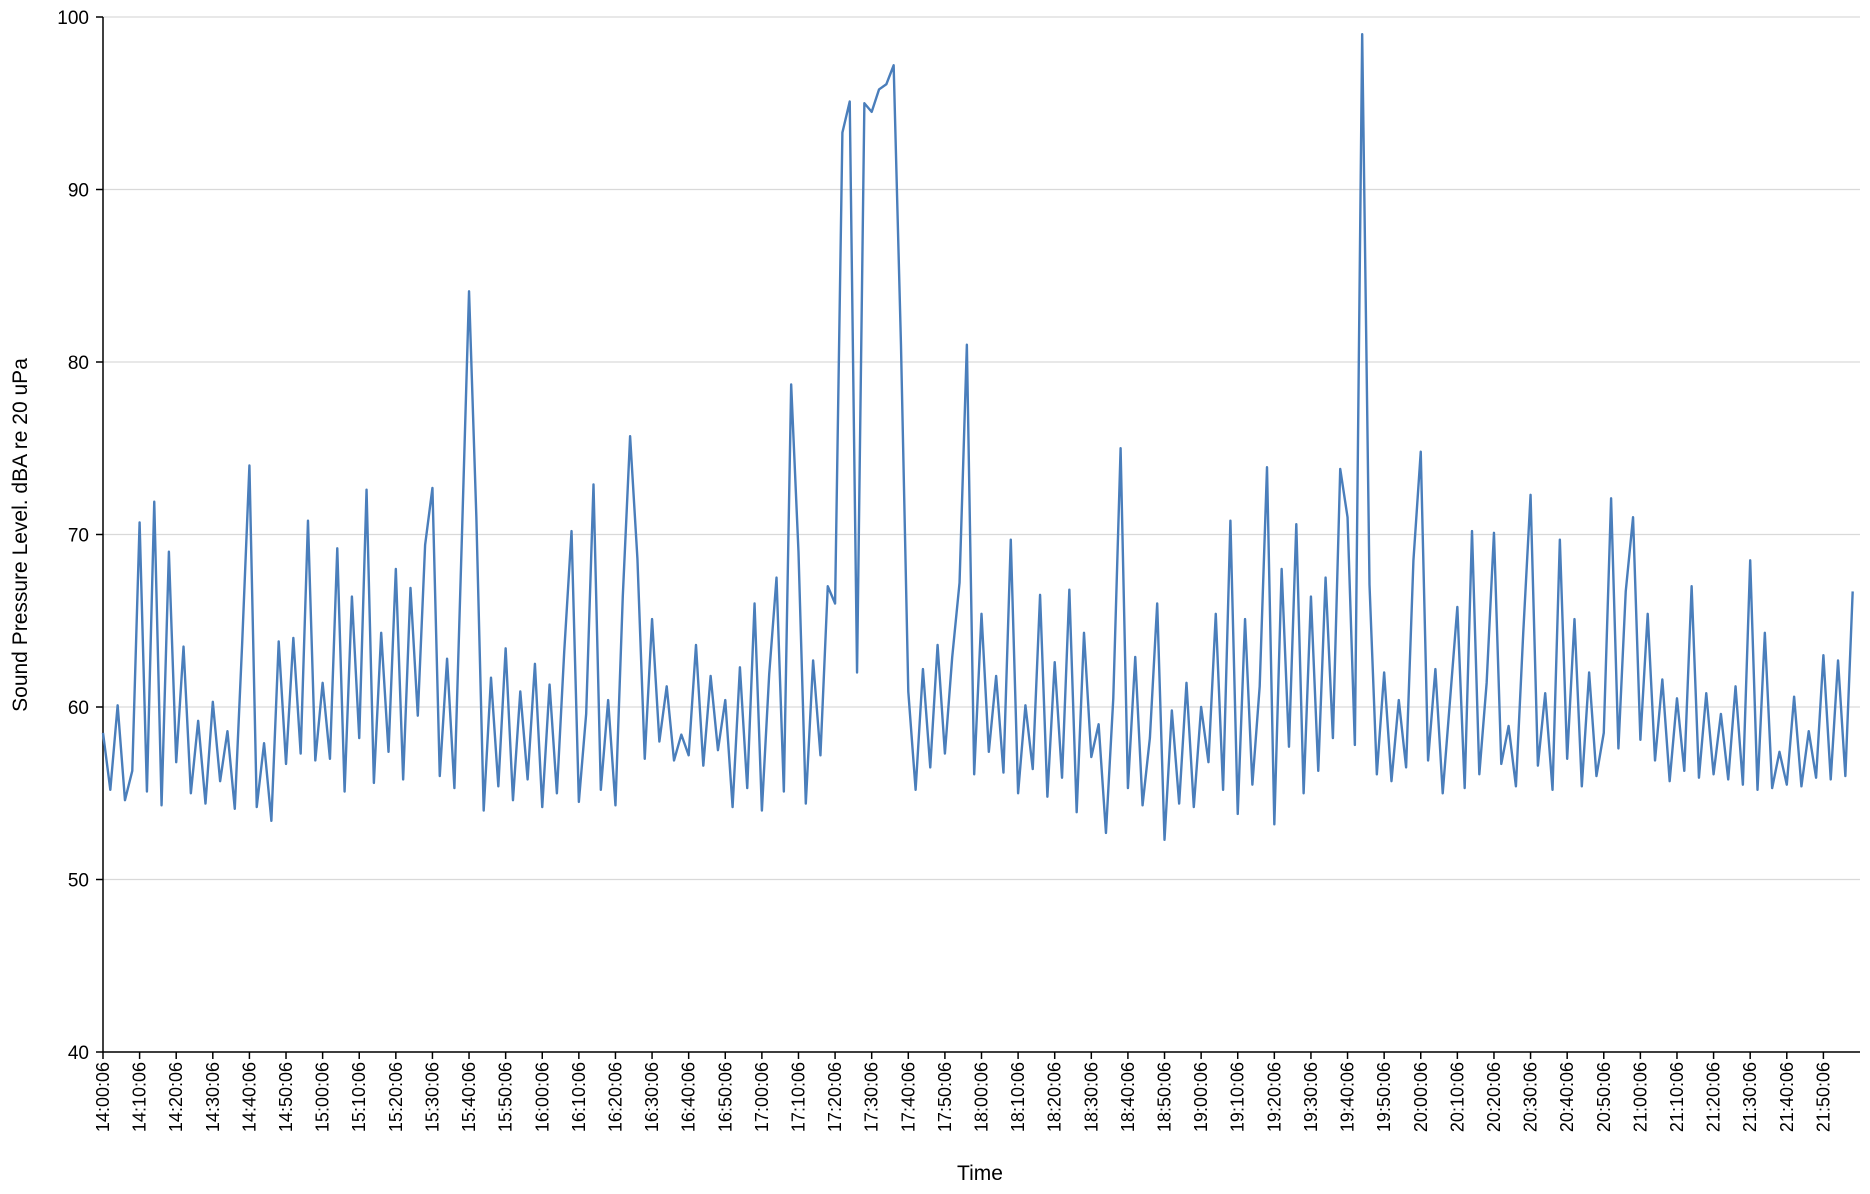 The height and width of the screenshot is (1194, 1870). Describe the element at coordinates (1823, 1097) in the screenshot. I see `x-tick-label: 21:50:06` at that location.